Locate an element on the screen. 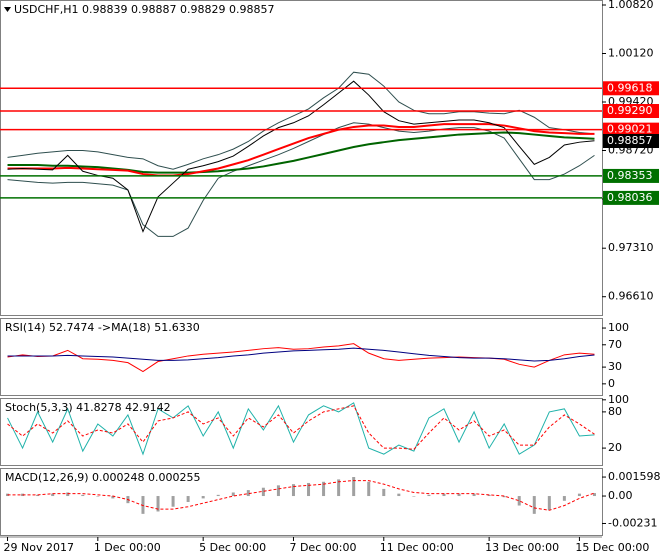 This screenshot has height=560, width=660. panel-title: RSI(14) 52.7474 ->MA(18) 51.6330 is located at coordinates (102, 327).